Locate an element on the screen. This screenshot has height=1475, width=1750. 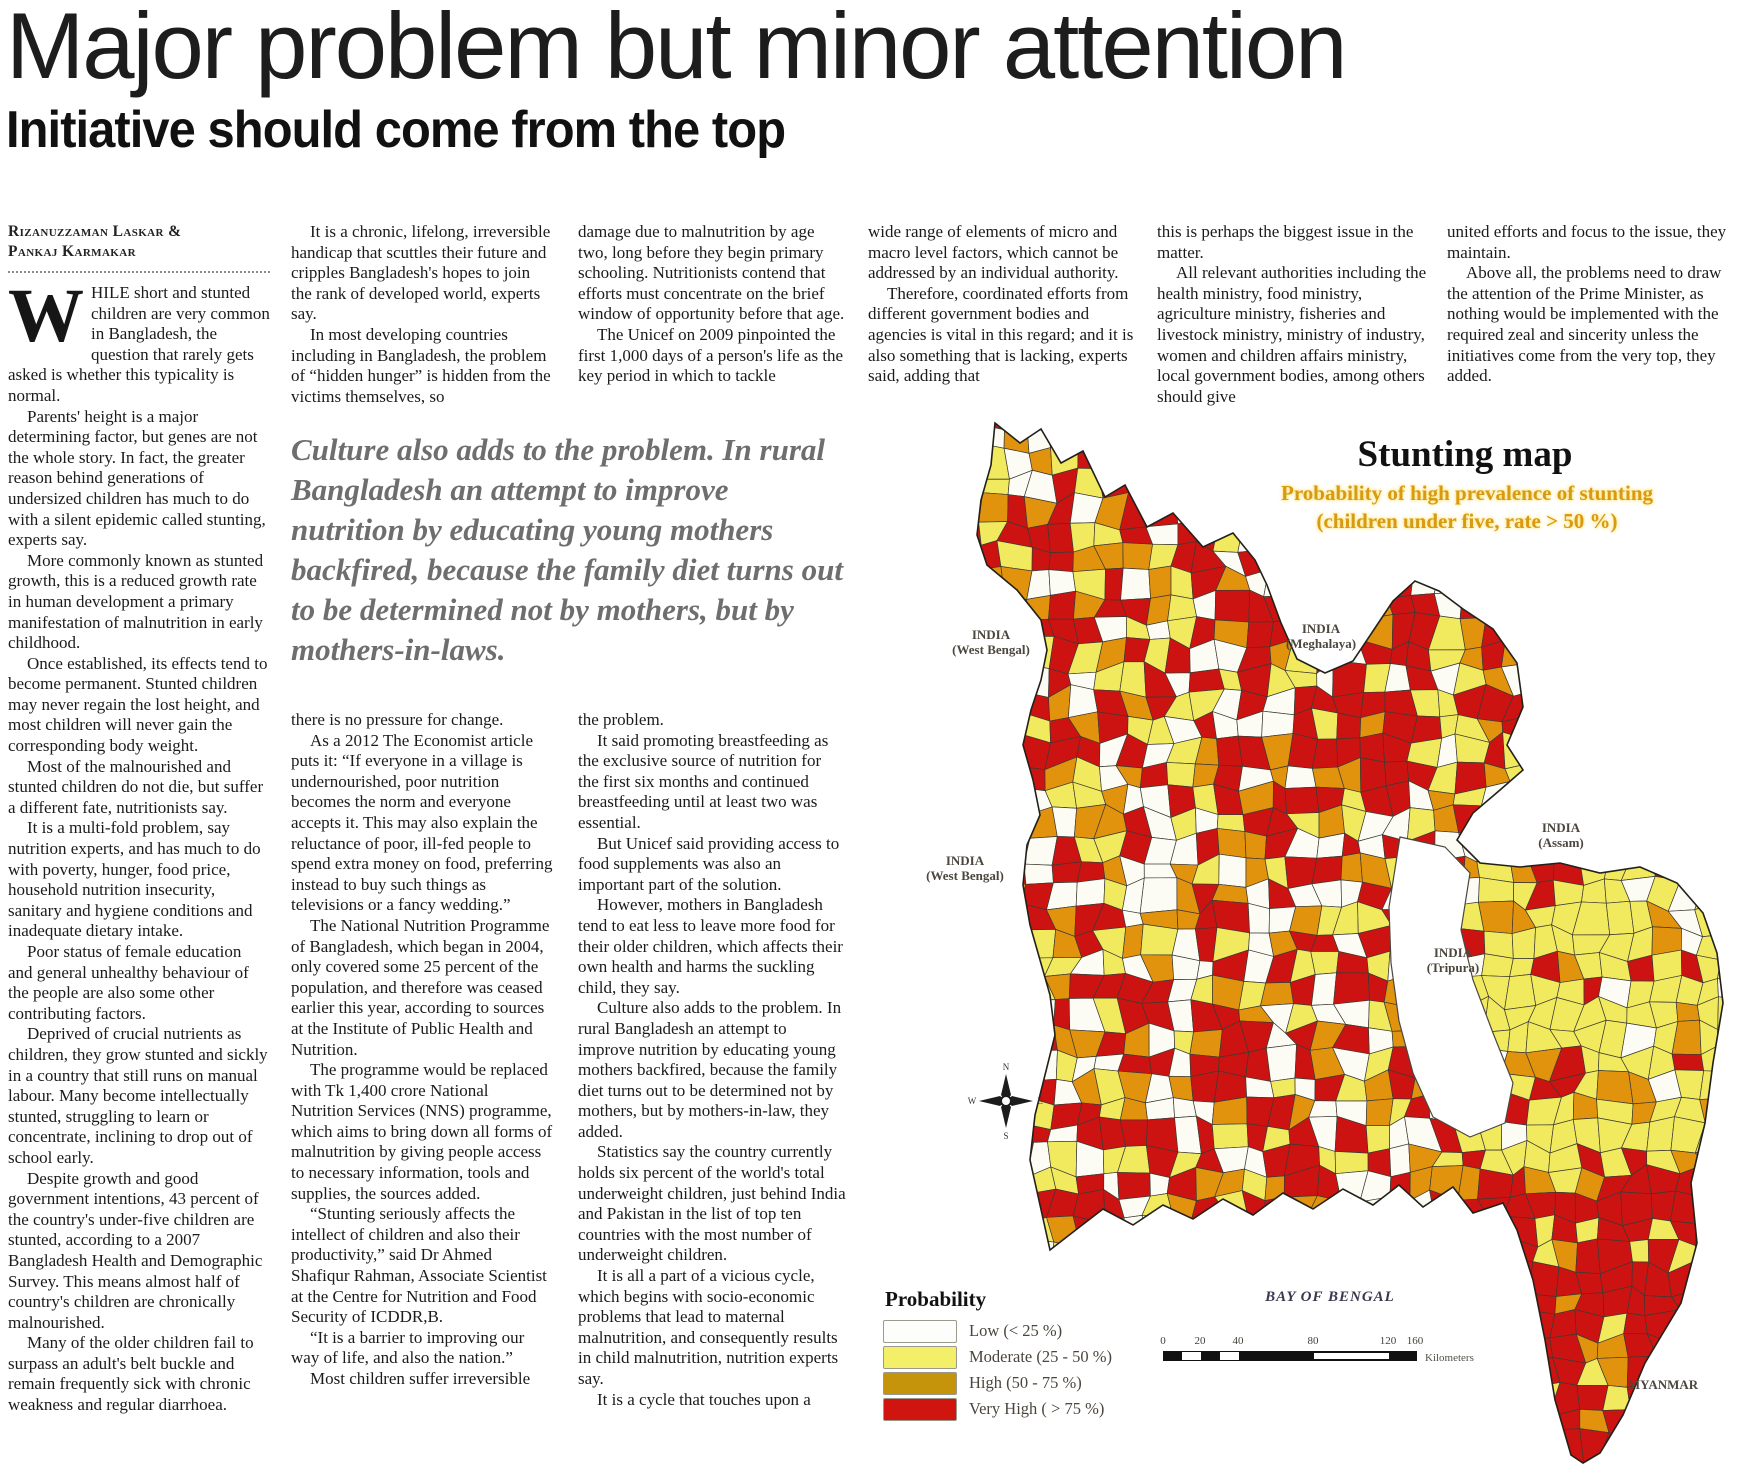
svg-text: S is located at coordinates (1005, 1136).